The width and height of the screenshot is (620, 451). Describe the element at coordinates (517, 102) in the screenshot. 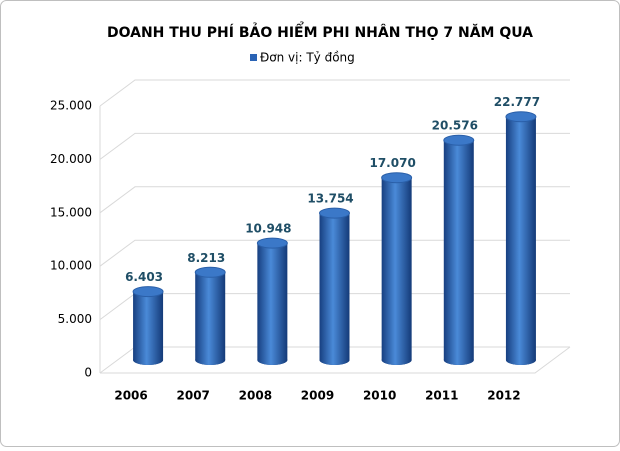

I see `value-label: 22.777` at that location.